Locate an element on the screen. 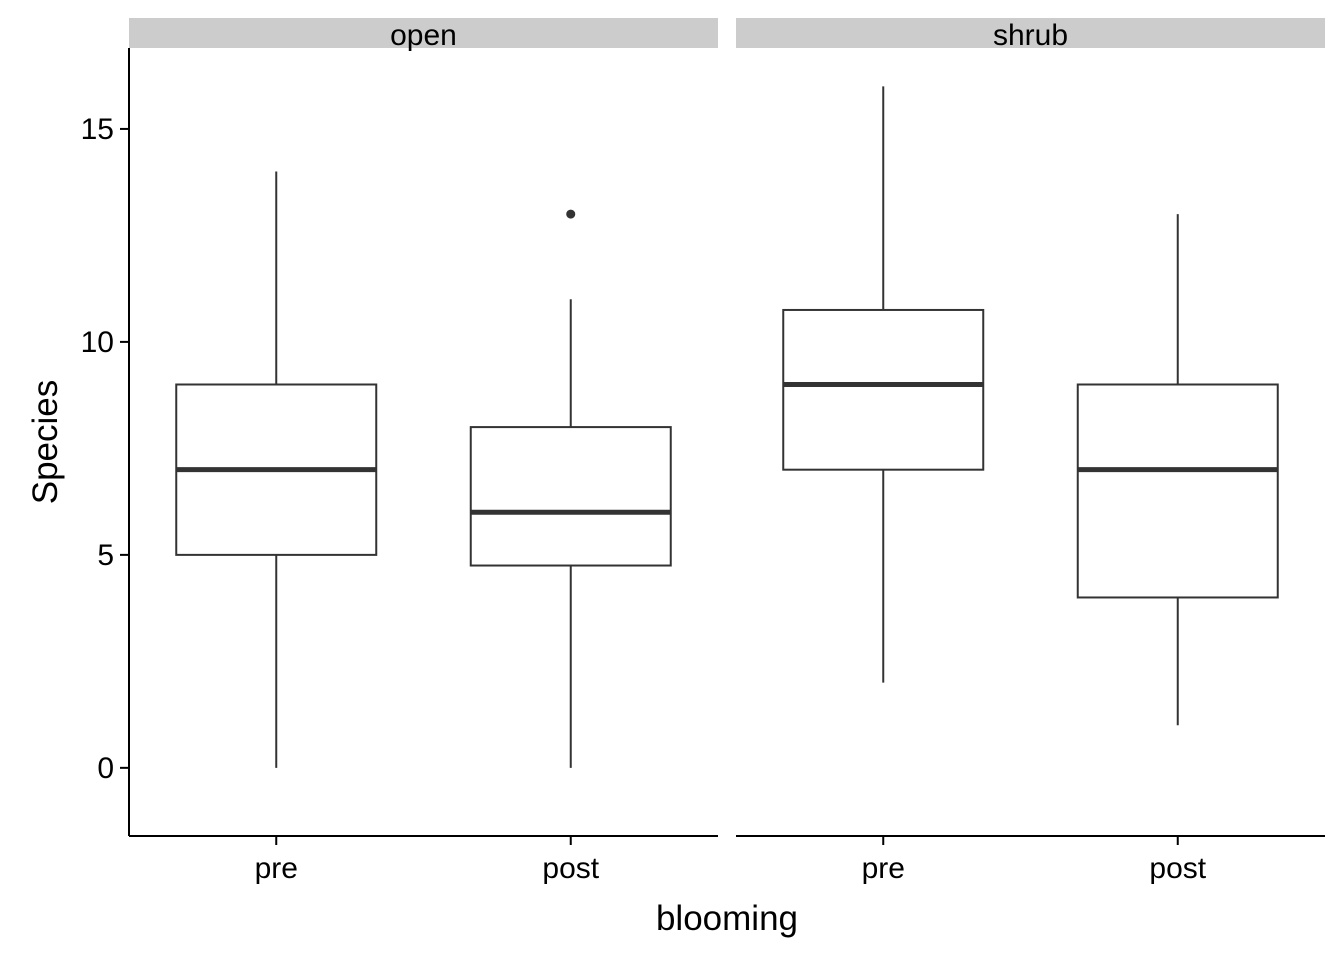  y-tick-label: 0 is located at coordinates (105, 768).